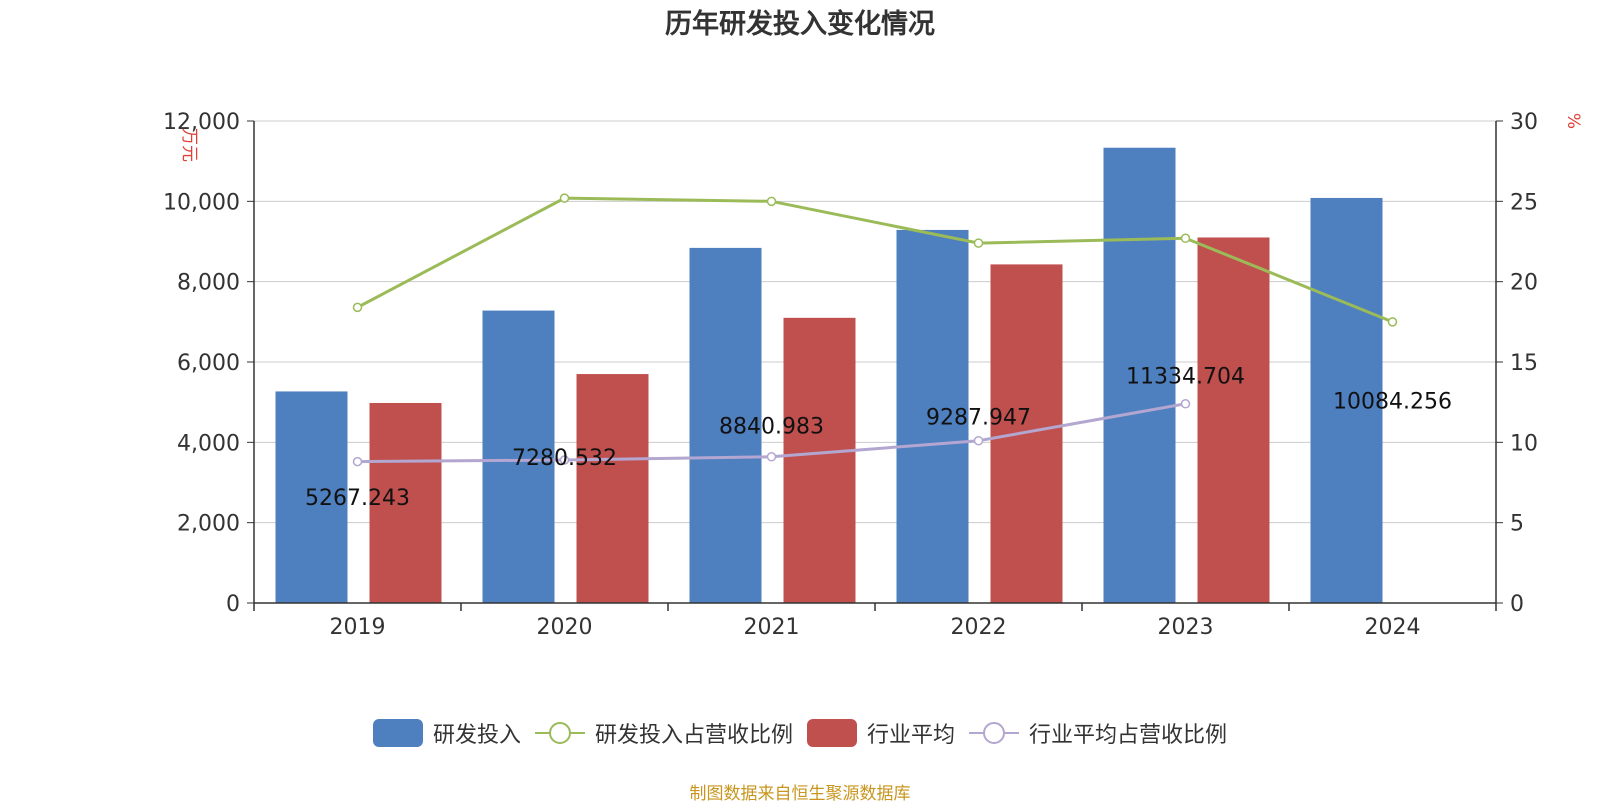  I want to click on series-line, so click(875, 260).